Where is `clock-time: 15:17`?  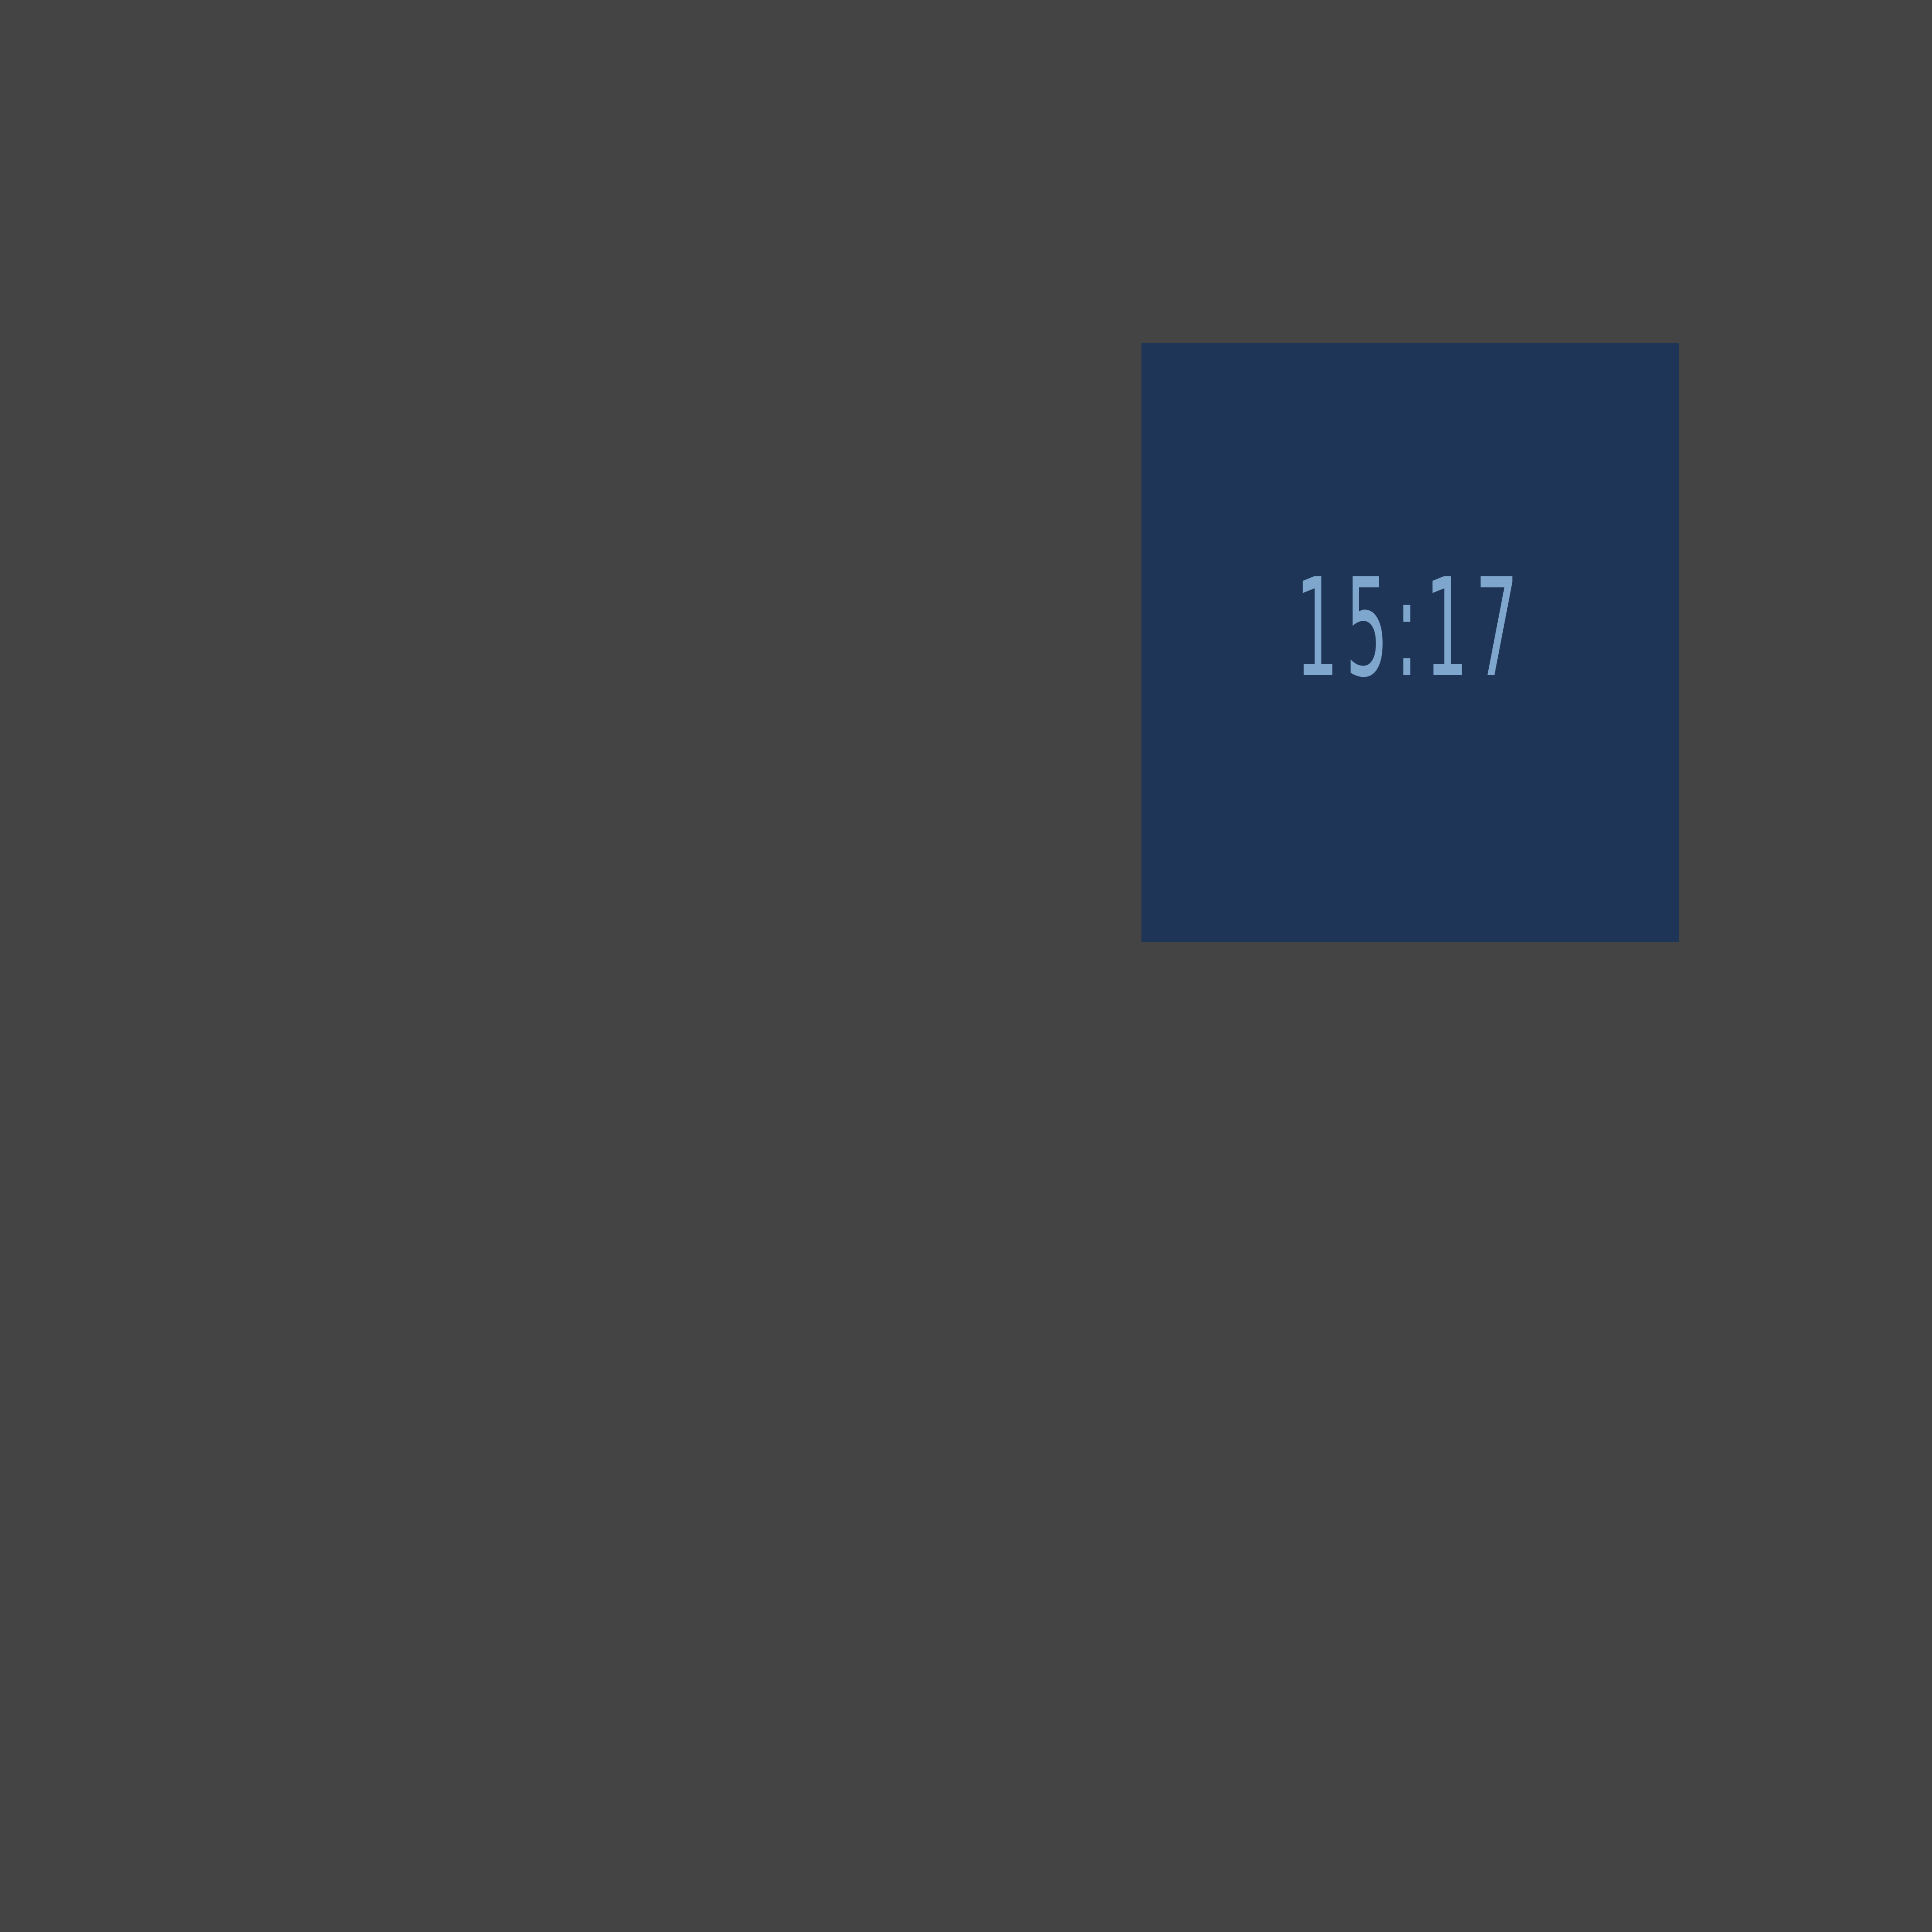 clock-time: 15:17 is located at coordinates (1410, 628).